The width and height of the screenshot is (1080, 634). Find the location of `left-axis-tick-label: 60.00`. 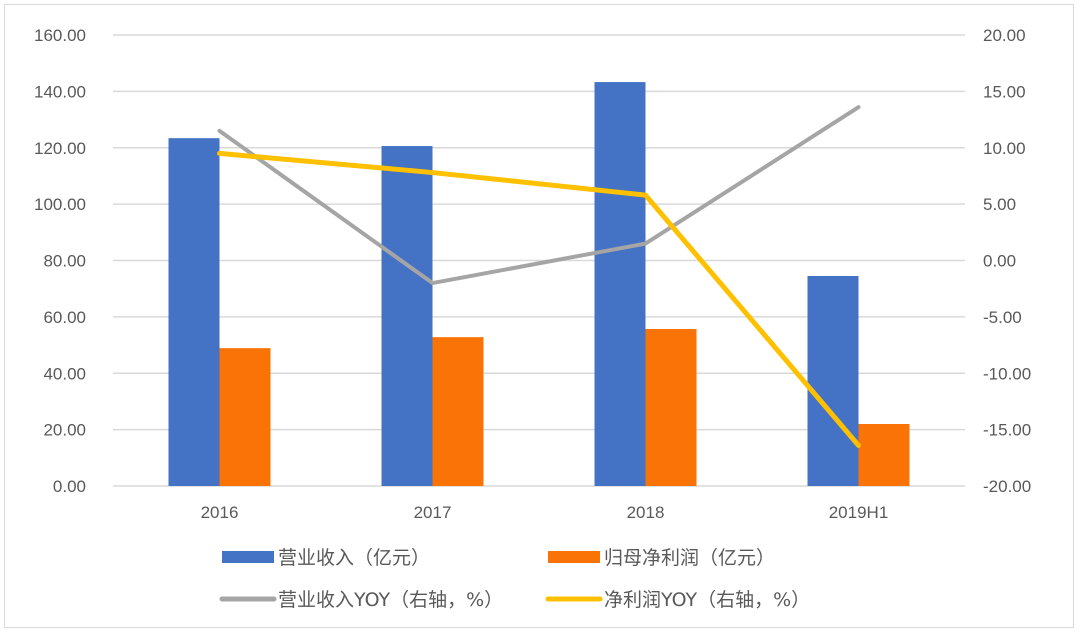

left-axis-tick-label: 60.00 is located at coordinates (64, 317).